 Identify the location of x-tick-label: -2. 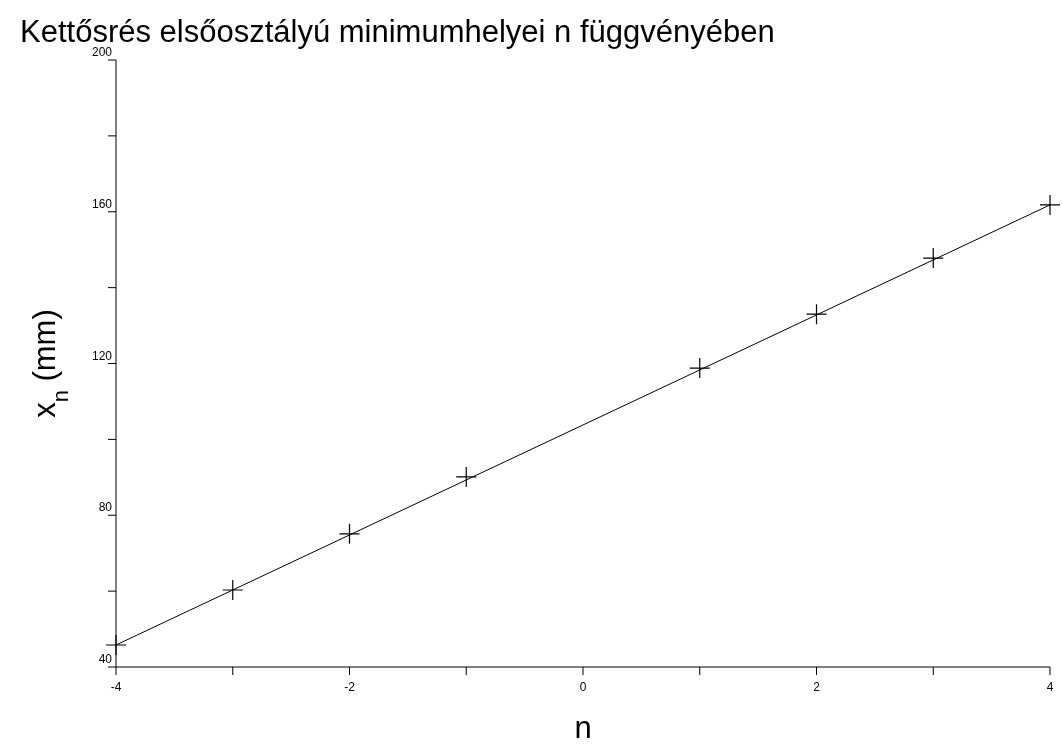
(350, 687).